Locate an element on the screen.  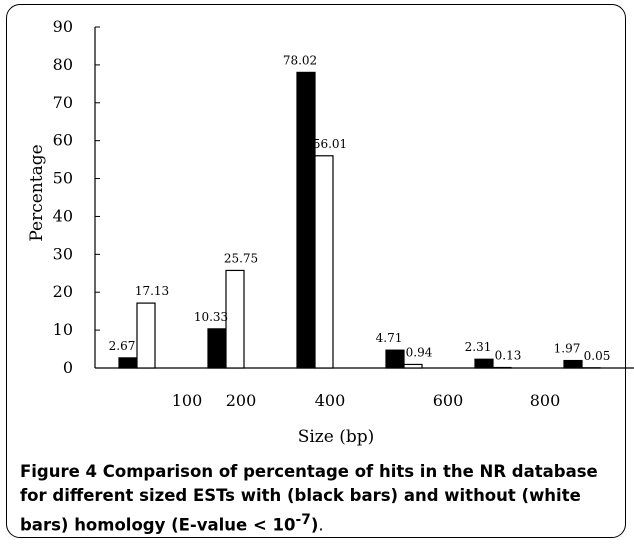
caption-label: Figure 4 is located at coordinates (59, 471).